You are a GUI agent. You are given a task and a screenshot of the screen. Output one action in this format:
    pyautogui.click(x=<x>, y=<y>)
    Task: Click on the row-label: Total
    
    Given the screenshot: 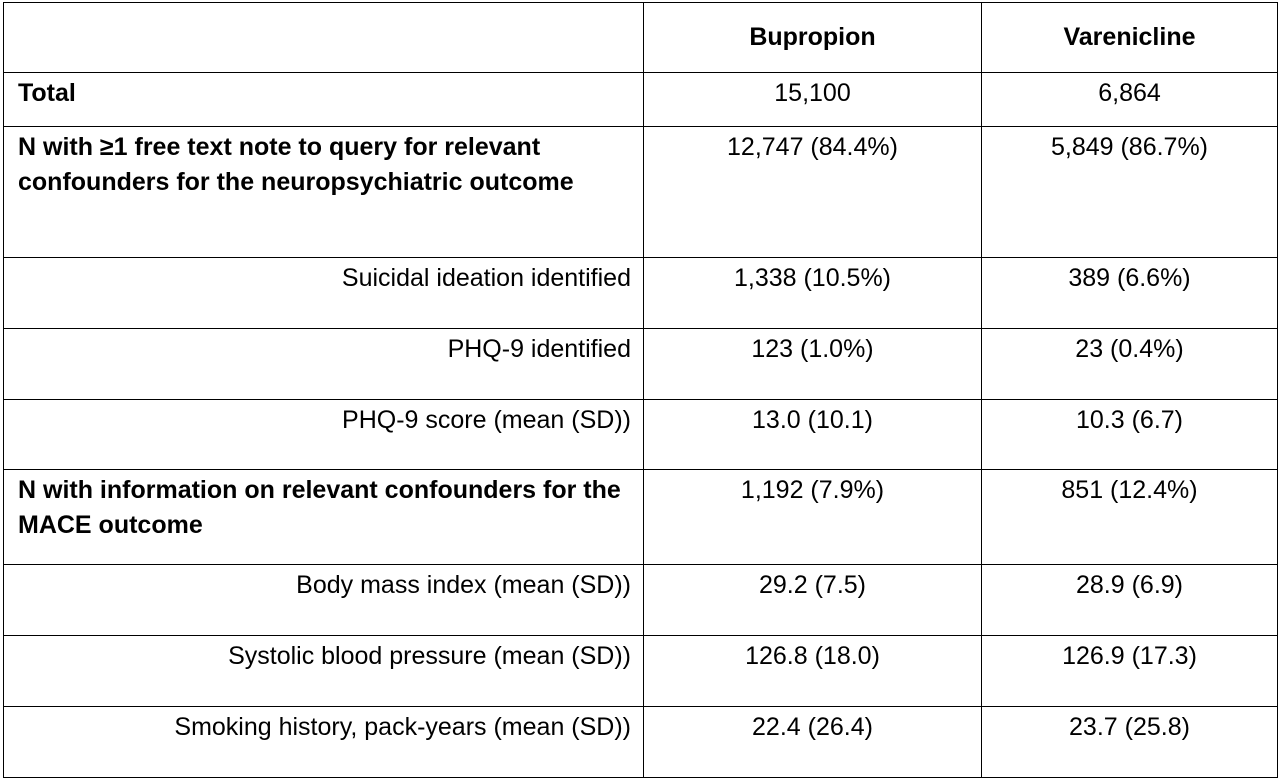 What is the action you would take?
    pyautogui.click(x=323, y=99)
    